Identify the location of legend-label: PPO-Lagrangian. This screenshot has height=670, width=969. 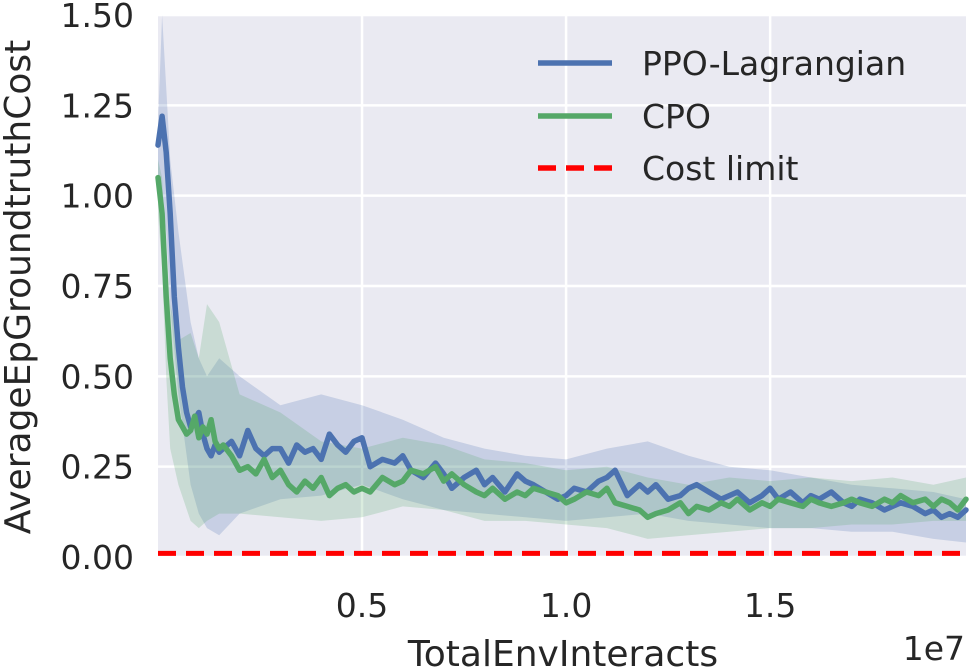
(774, 63).